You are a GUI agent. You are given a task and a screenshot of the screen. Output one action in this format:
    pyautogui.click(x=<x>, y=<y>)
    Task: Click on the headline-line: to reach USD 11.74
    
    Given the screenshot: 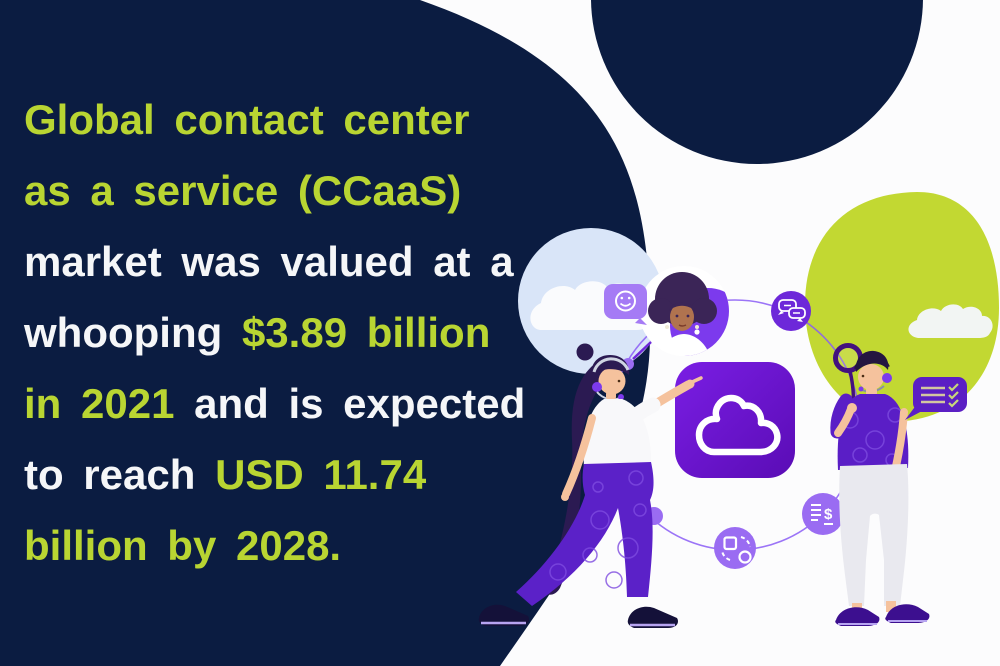 What is the action you would take?
    pyautogui.click(x=294, y=474)
    